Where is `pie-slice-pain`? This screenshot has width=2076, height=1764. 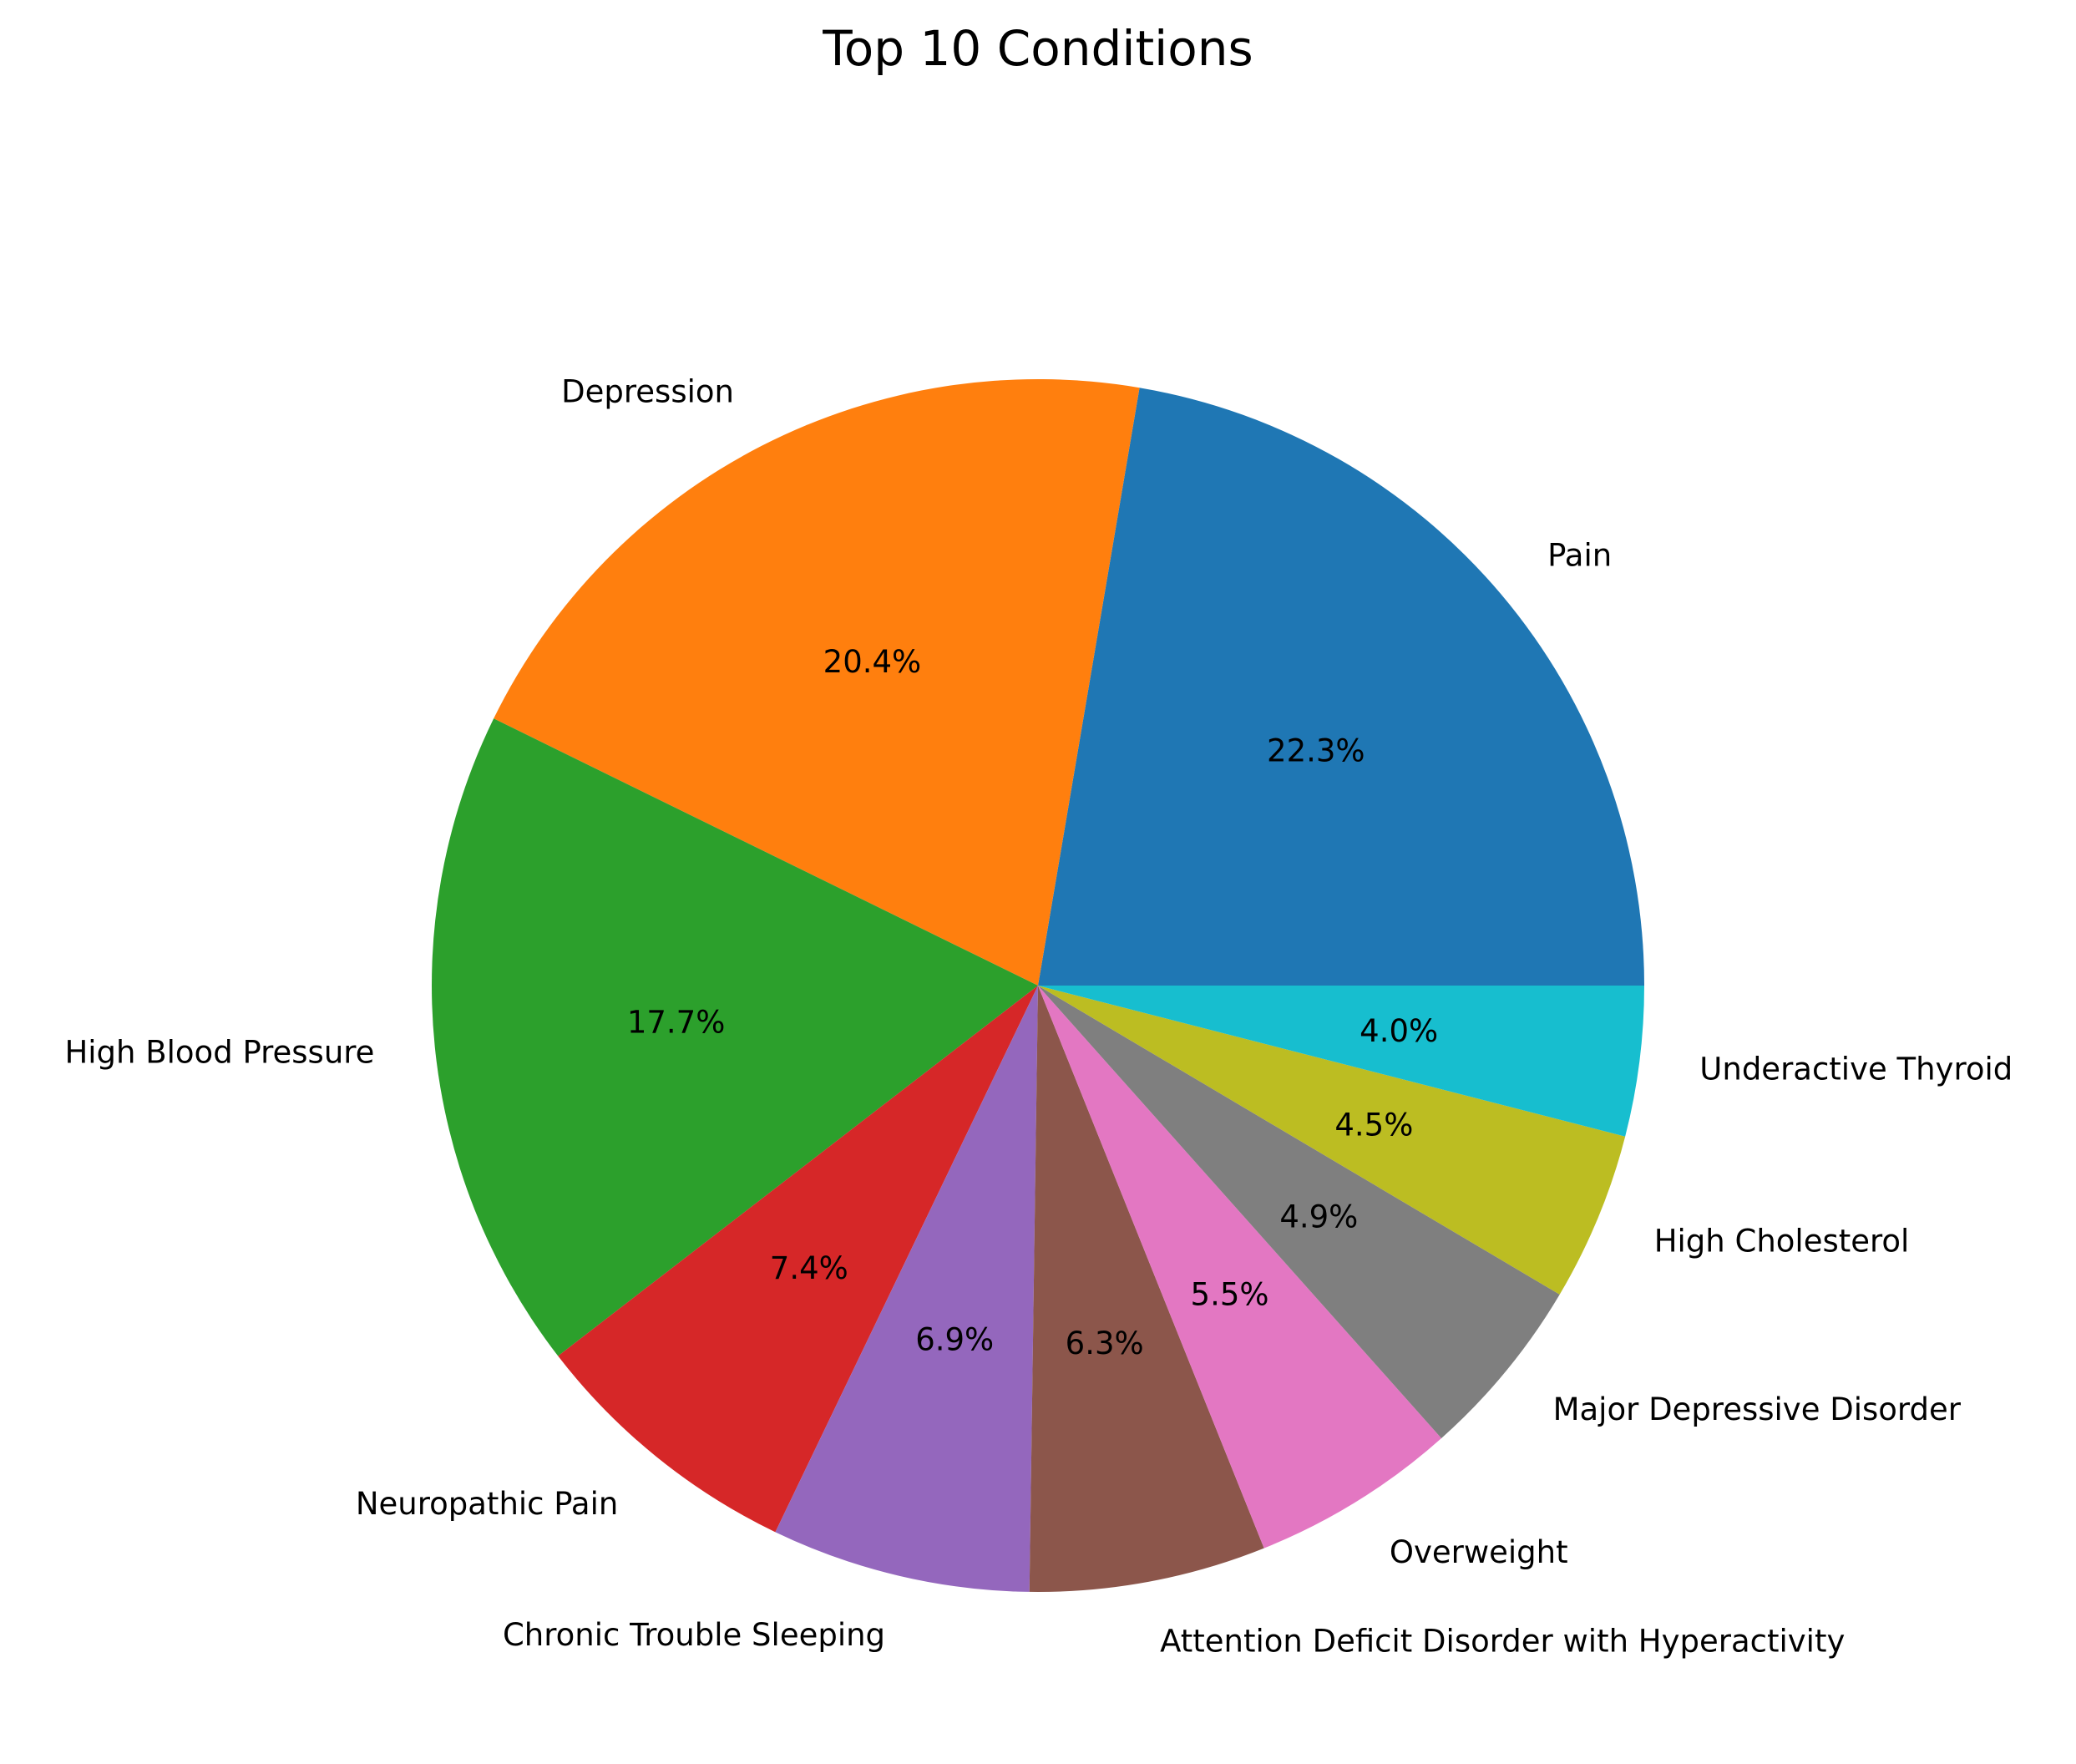
pie-slice-pain is located at coordinates (1341, 687).